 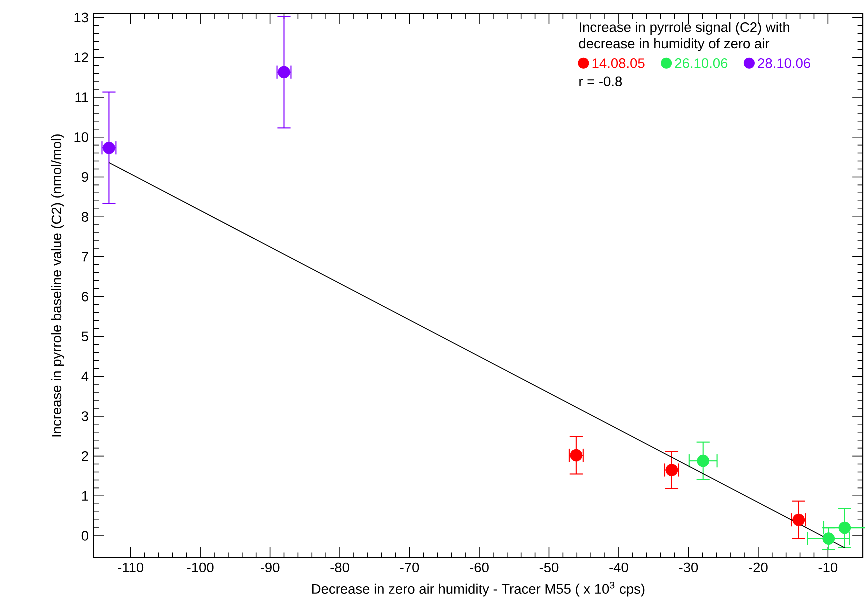 What do you see at coordinates (81, 17) in the screenshot?
I see `y-tick-label: 13` at bounding box center [81, 17].